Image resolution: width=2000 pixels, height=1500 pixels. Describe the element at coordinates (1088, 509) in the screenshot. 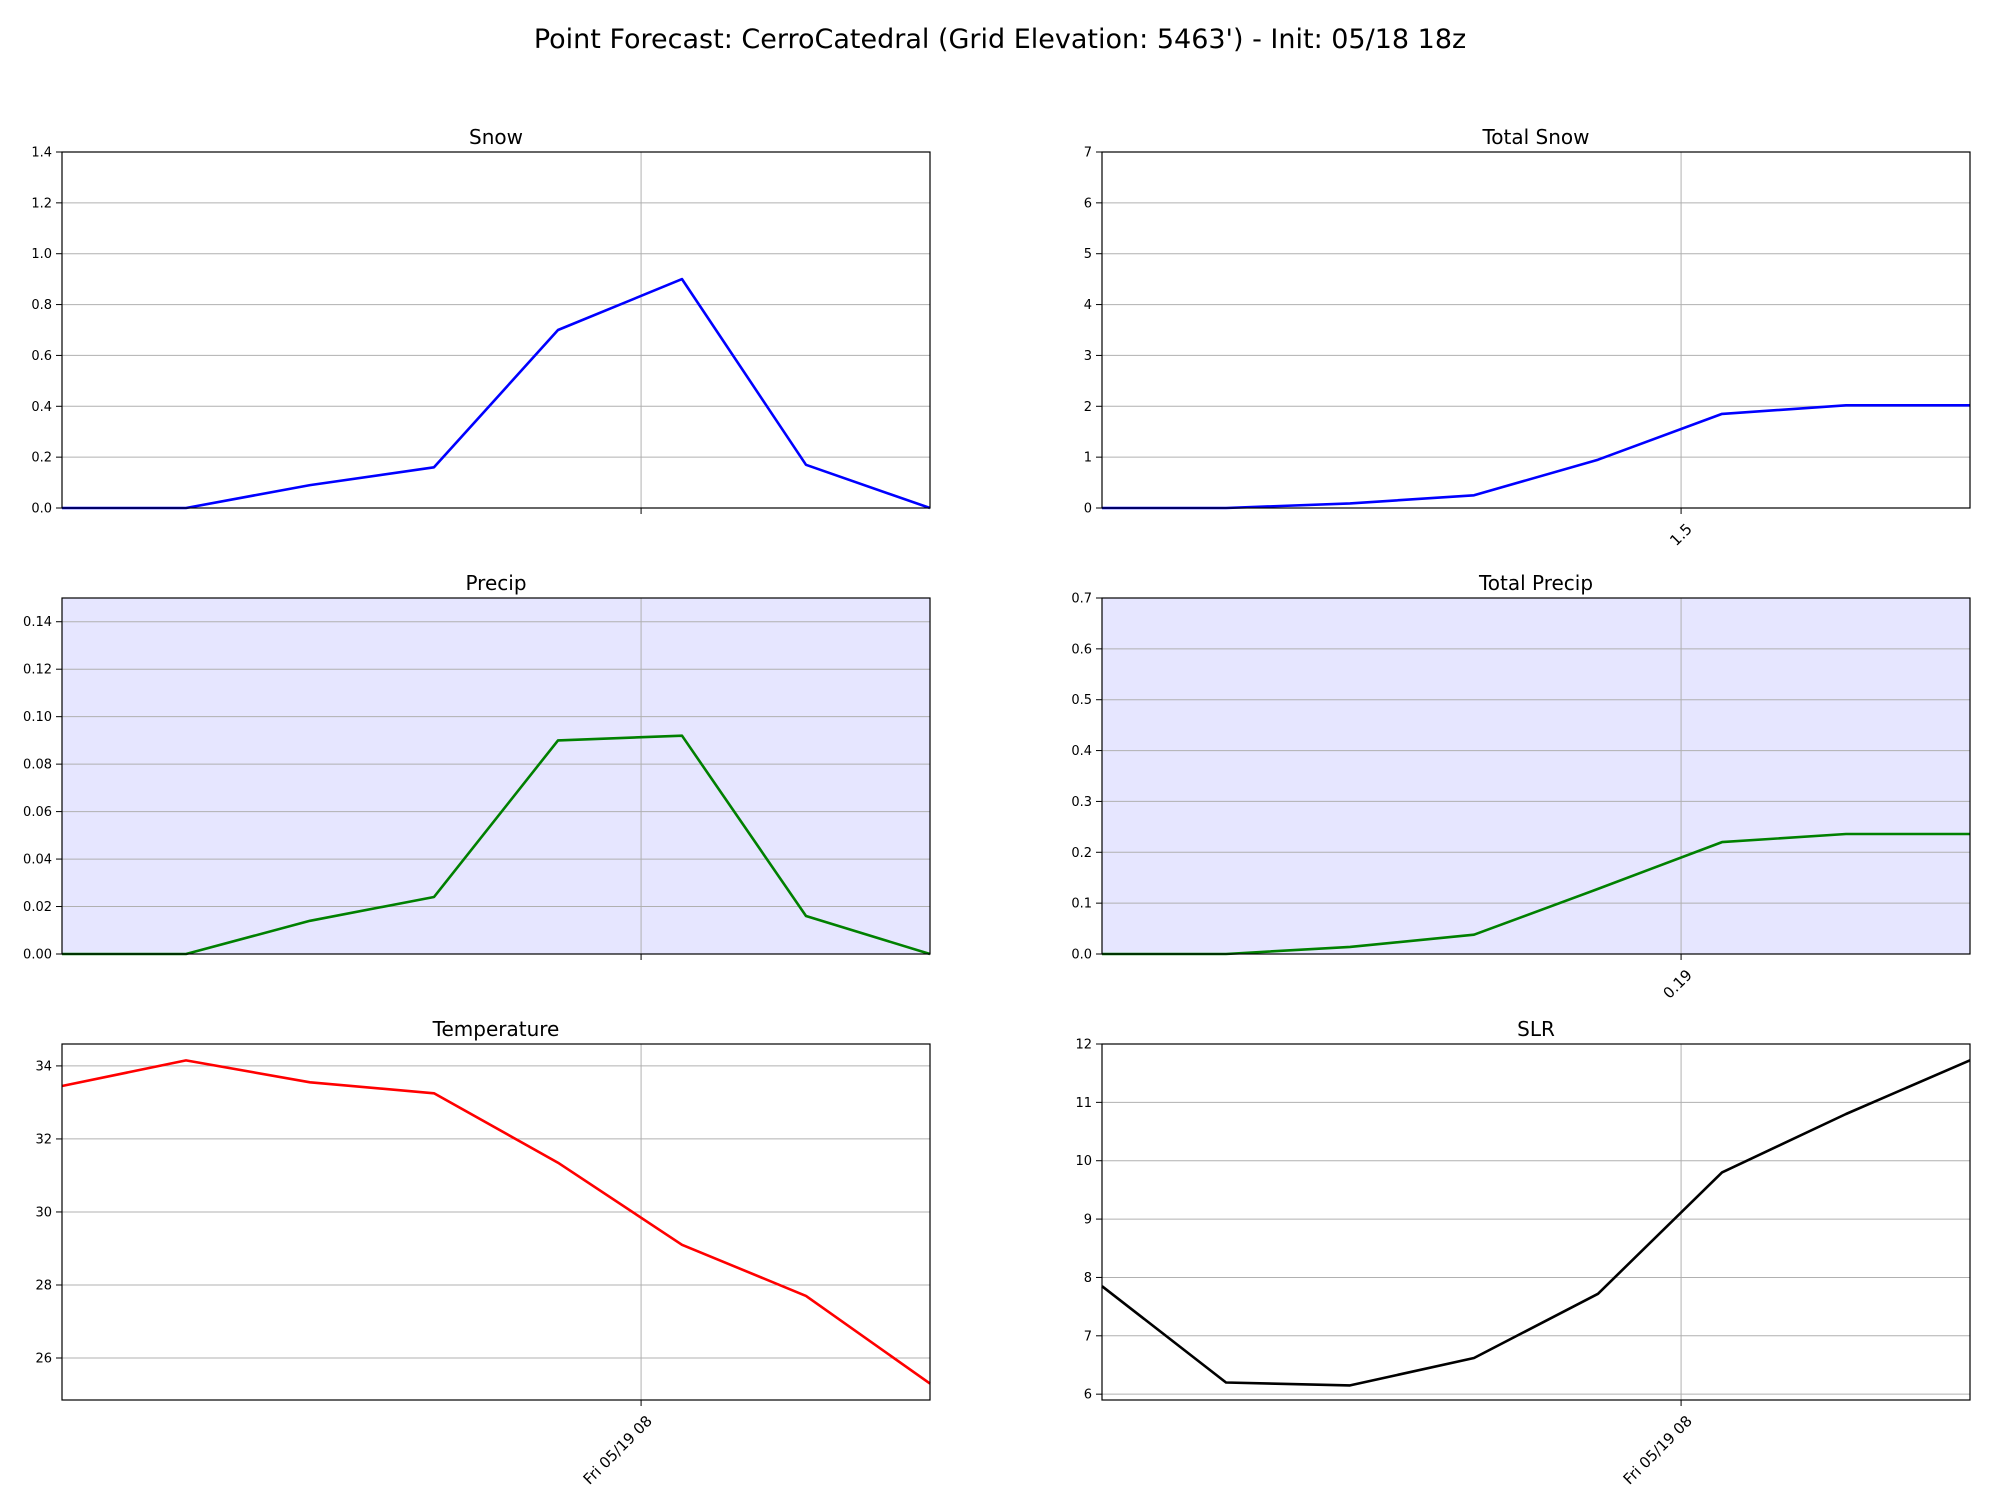

I see `total-snow-ytick-label: 0` at that location.